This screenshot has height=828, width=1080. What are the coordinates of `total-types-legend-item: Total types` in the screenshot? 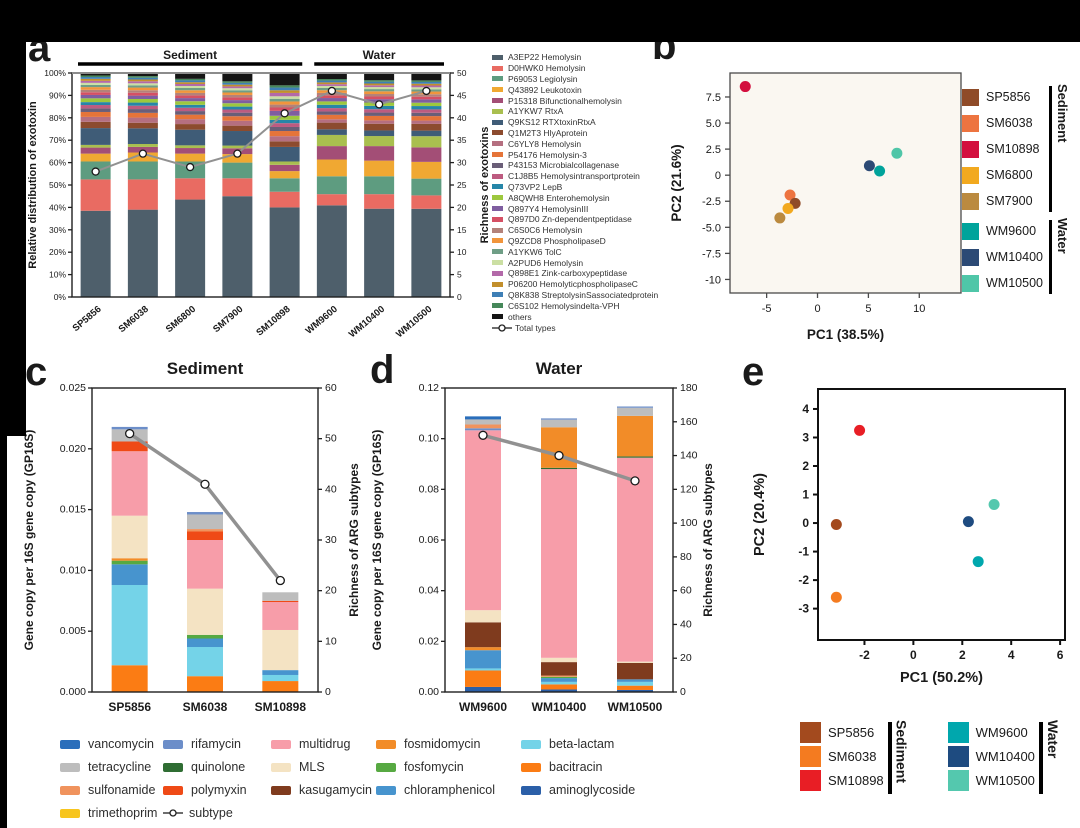 It's located at (597, 328).